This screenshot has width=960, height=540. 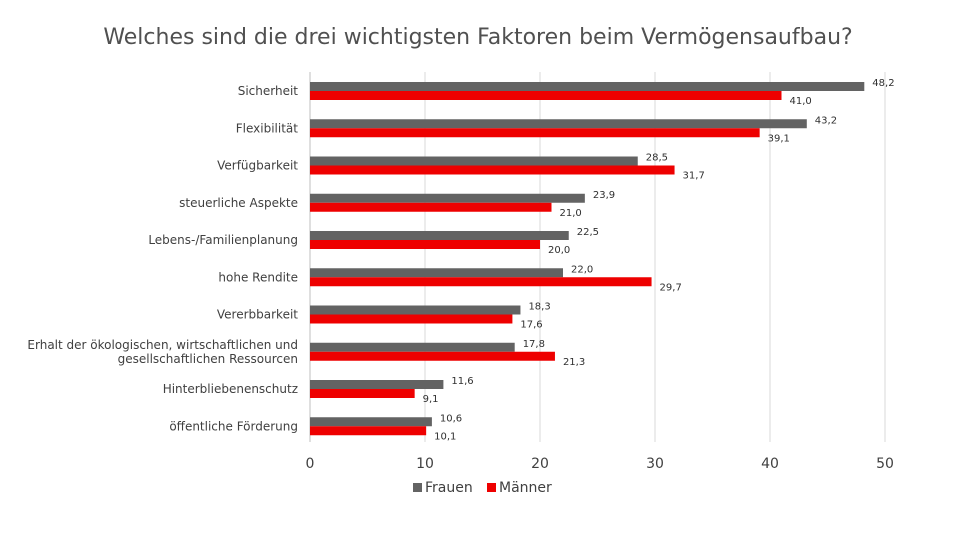 I want to click on category-label: öffentliche Förderung, so click(x=233, y=426).